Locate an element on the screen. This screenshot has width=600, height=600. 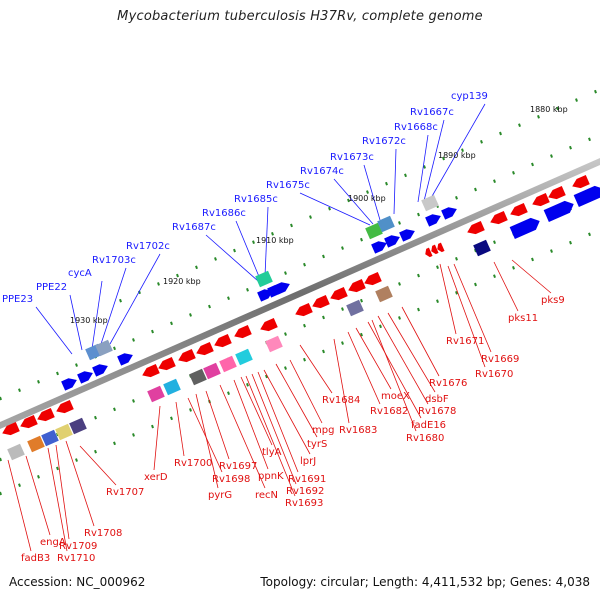
reverse-gene-label: Rv1710 is located at coordinates (76, 558).